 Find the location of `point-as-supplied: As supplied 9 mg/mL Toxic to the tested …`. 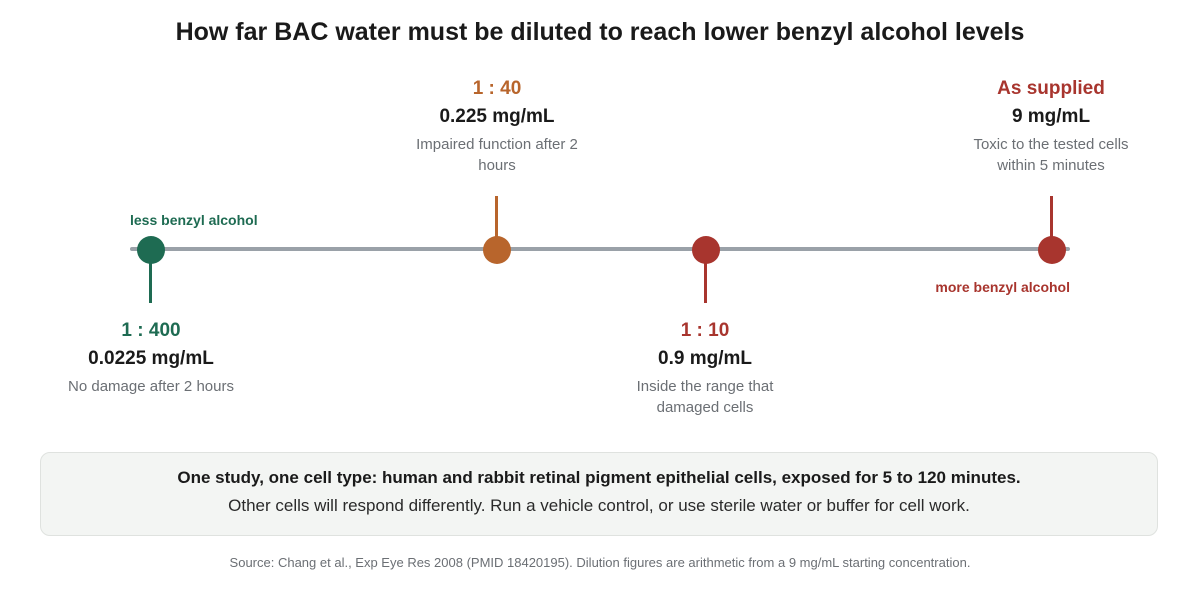

point-as-supplied: As supplied 9 mg/mL Toxic to the tested … is located at coordinates (1051, 127).